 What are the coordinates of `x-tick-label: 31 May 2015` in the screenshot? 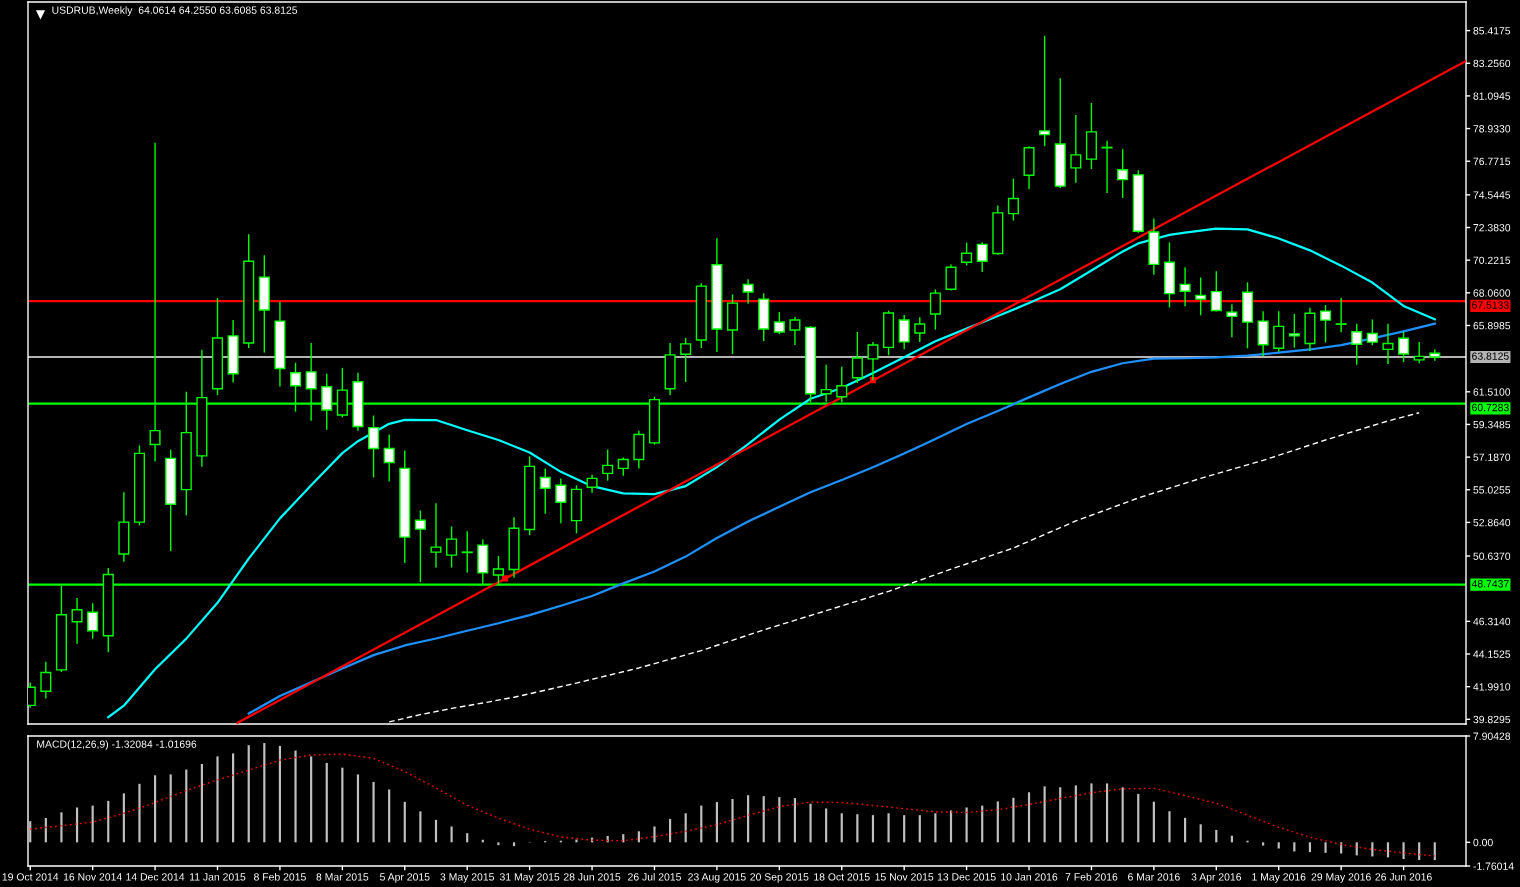 It's located at (529, 878).